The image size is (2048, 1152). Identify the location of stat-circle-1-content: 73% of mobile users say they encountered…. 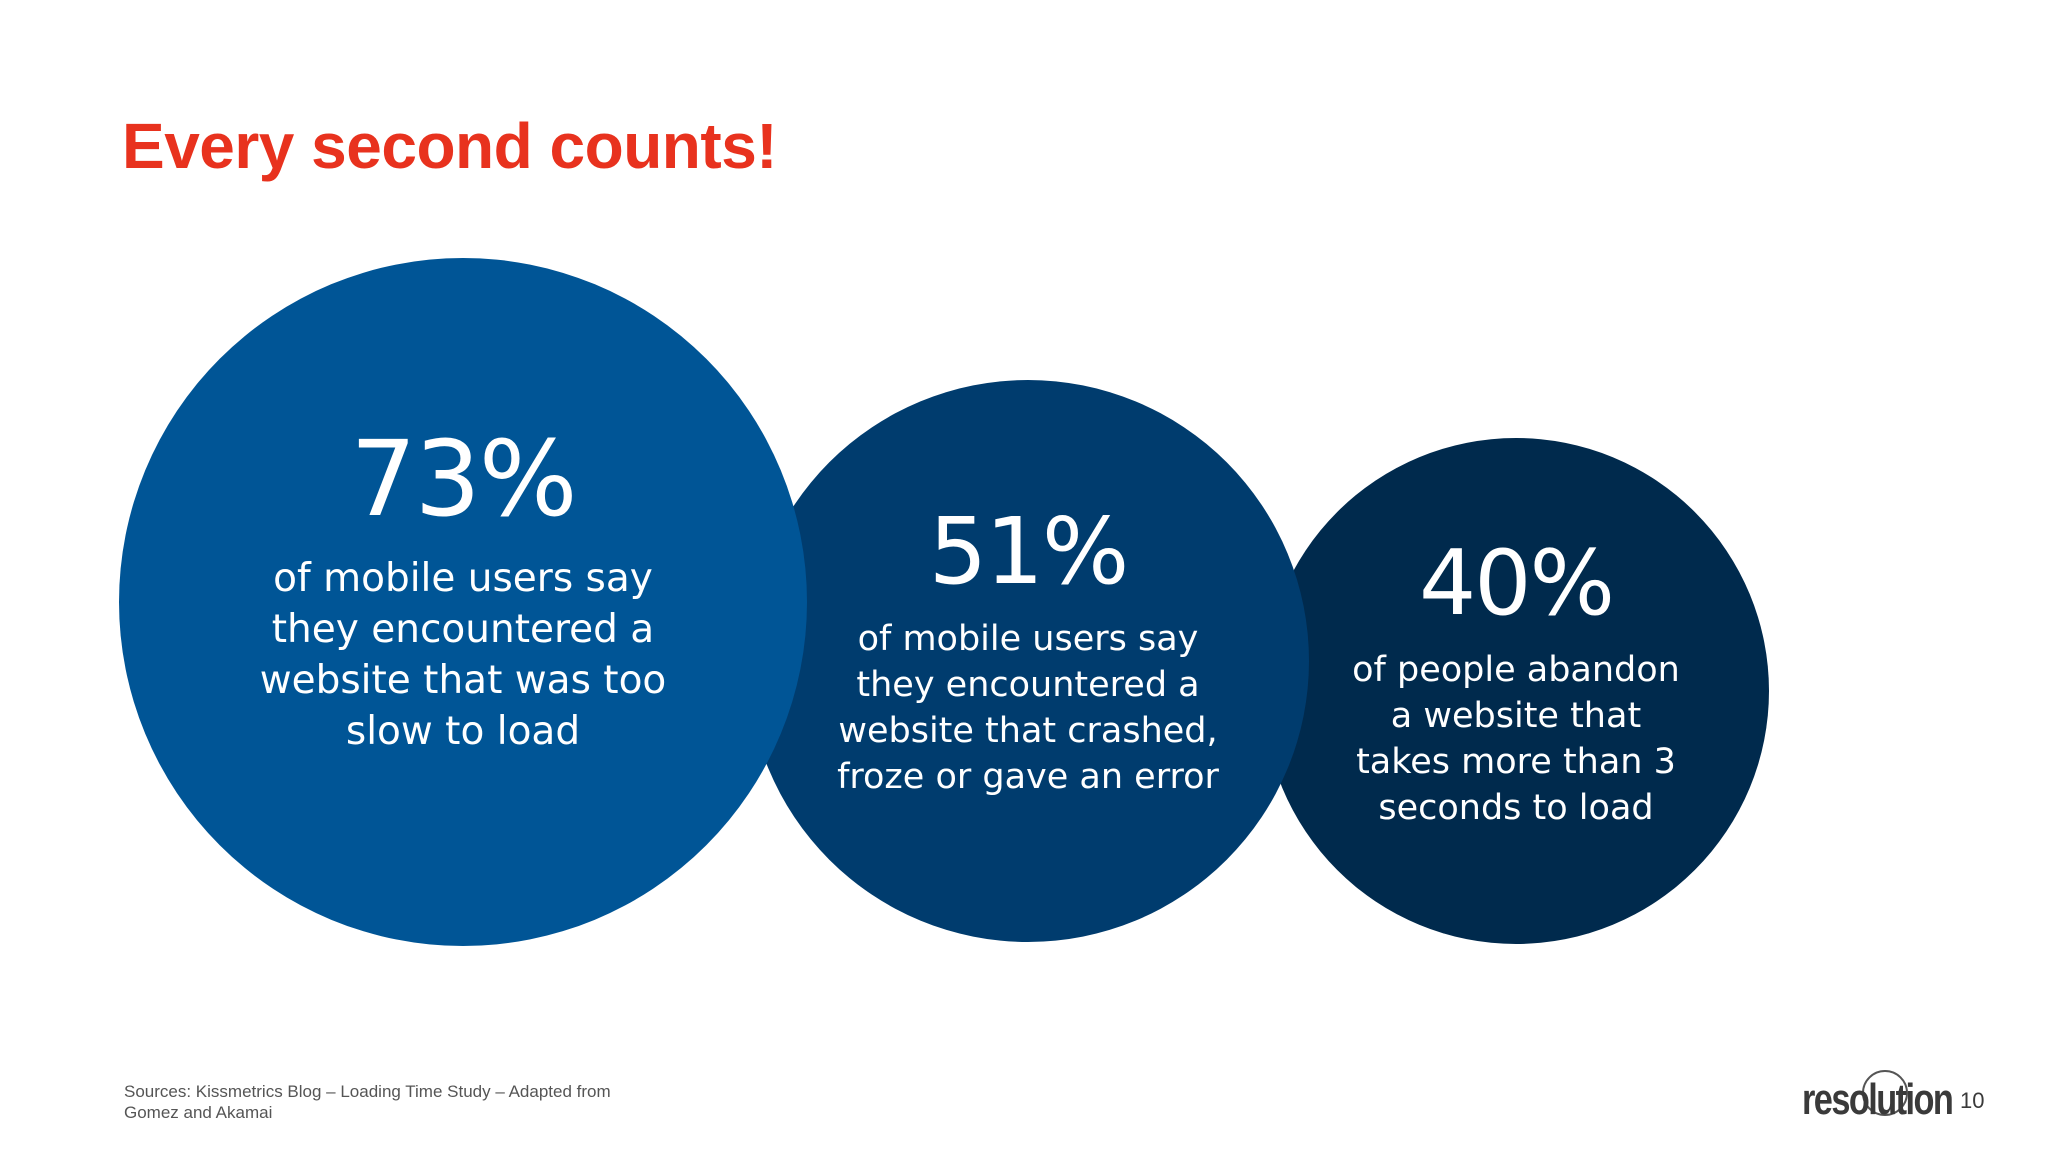
(463, 592).